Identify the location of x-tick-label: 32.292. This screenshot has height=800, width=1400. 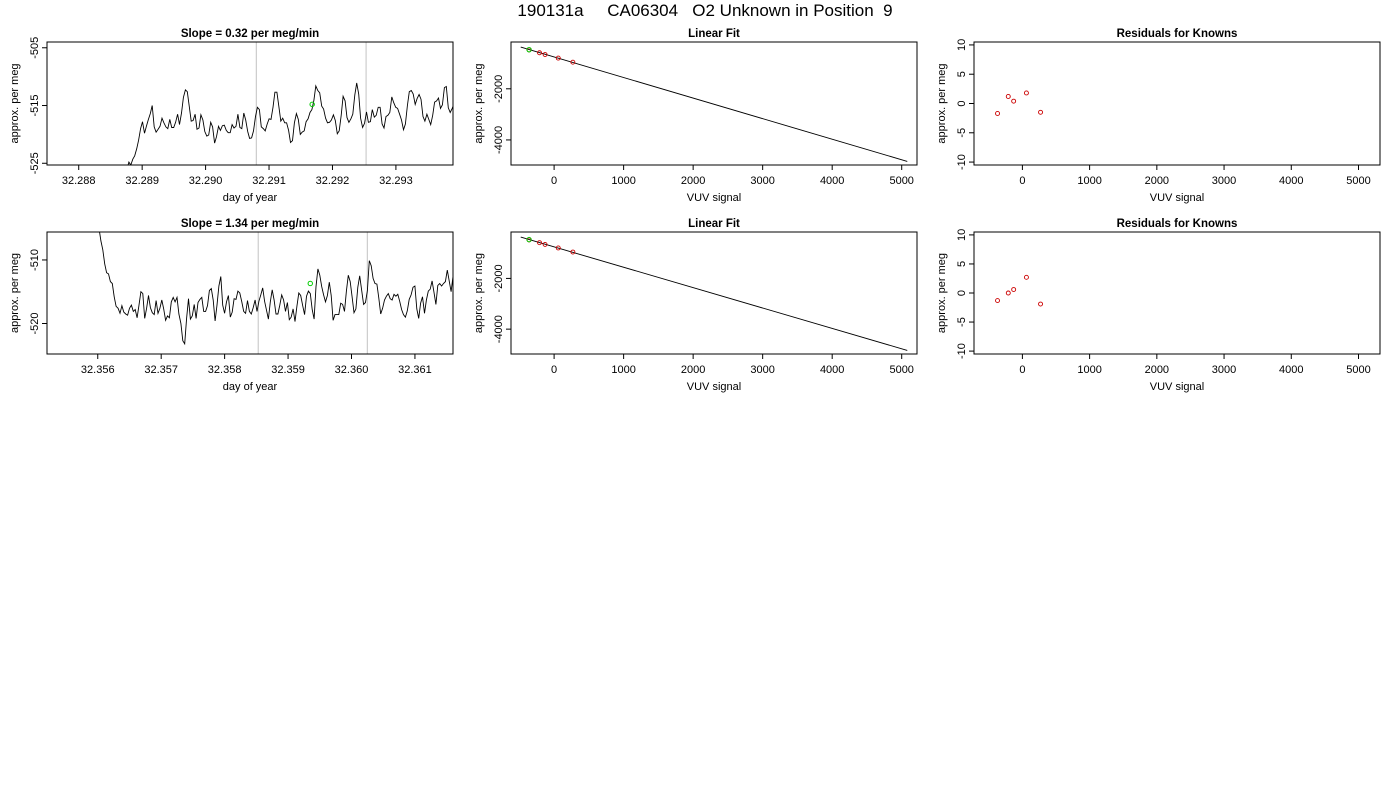
(333, 181).